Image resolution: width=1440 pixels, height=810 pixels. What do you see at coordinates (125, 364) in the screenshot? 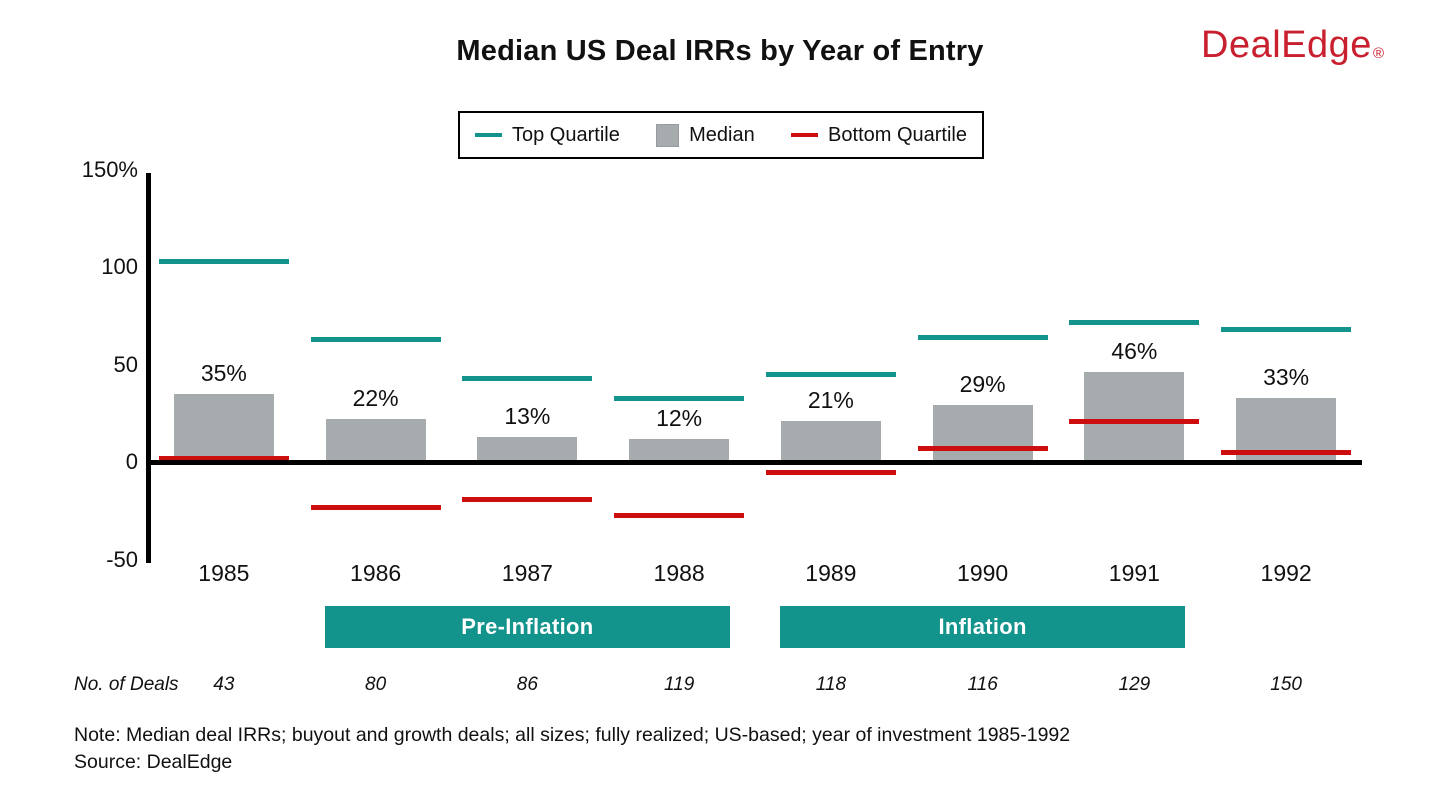
I see `y-axis-tick-label: 50` at bounding box center [125, 364].